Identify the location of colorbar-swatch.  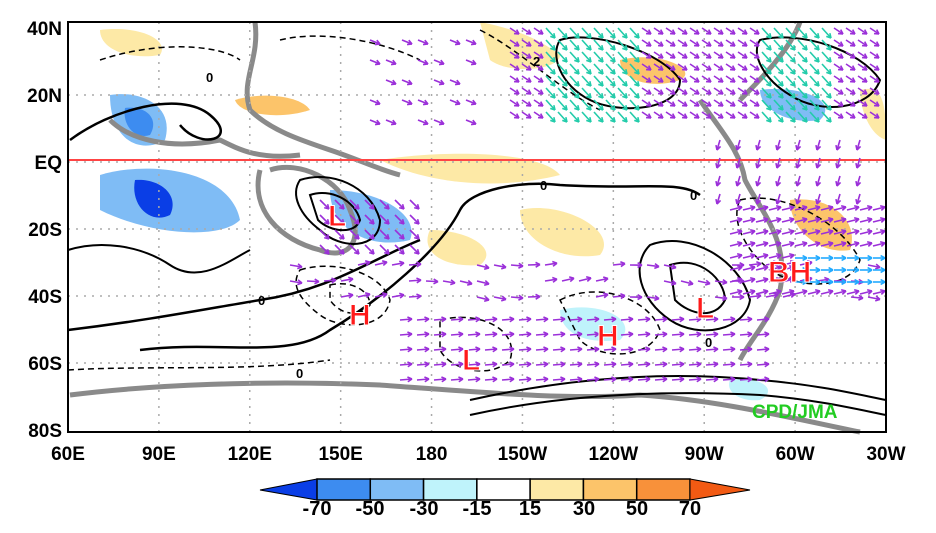
(610, 489).